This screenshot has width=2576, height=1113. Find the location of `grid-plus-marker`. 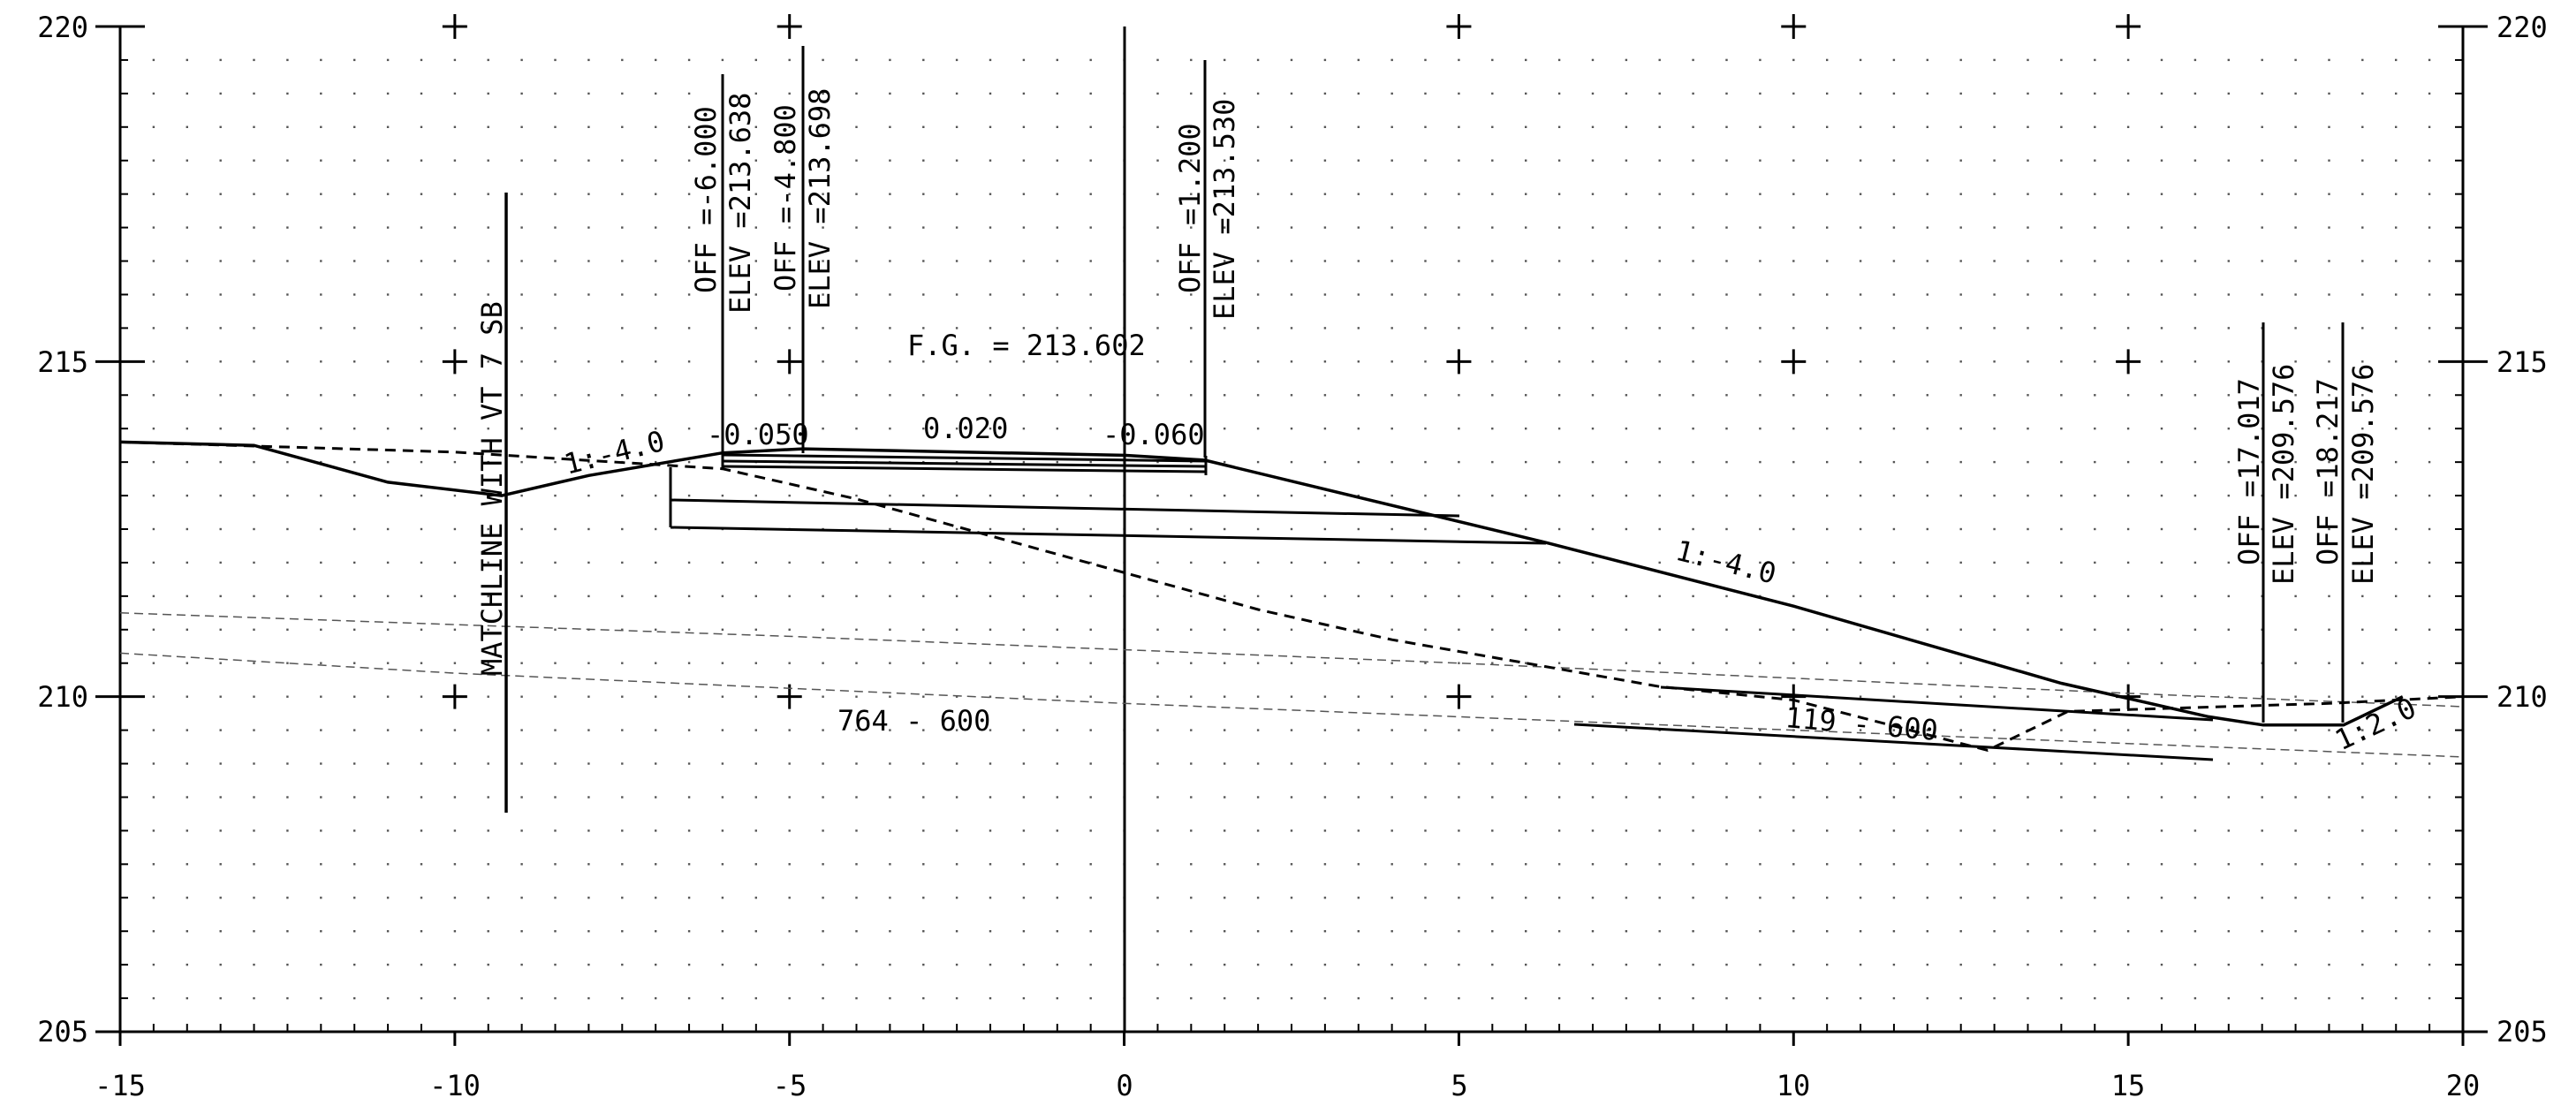

grid-plus-marker is located at coordinates (790, 362).